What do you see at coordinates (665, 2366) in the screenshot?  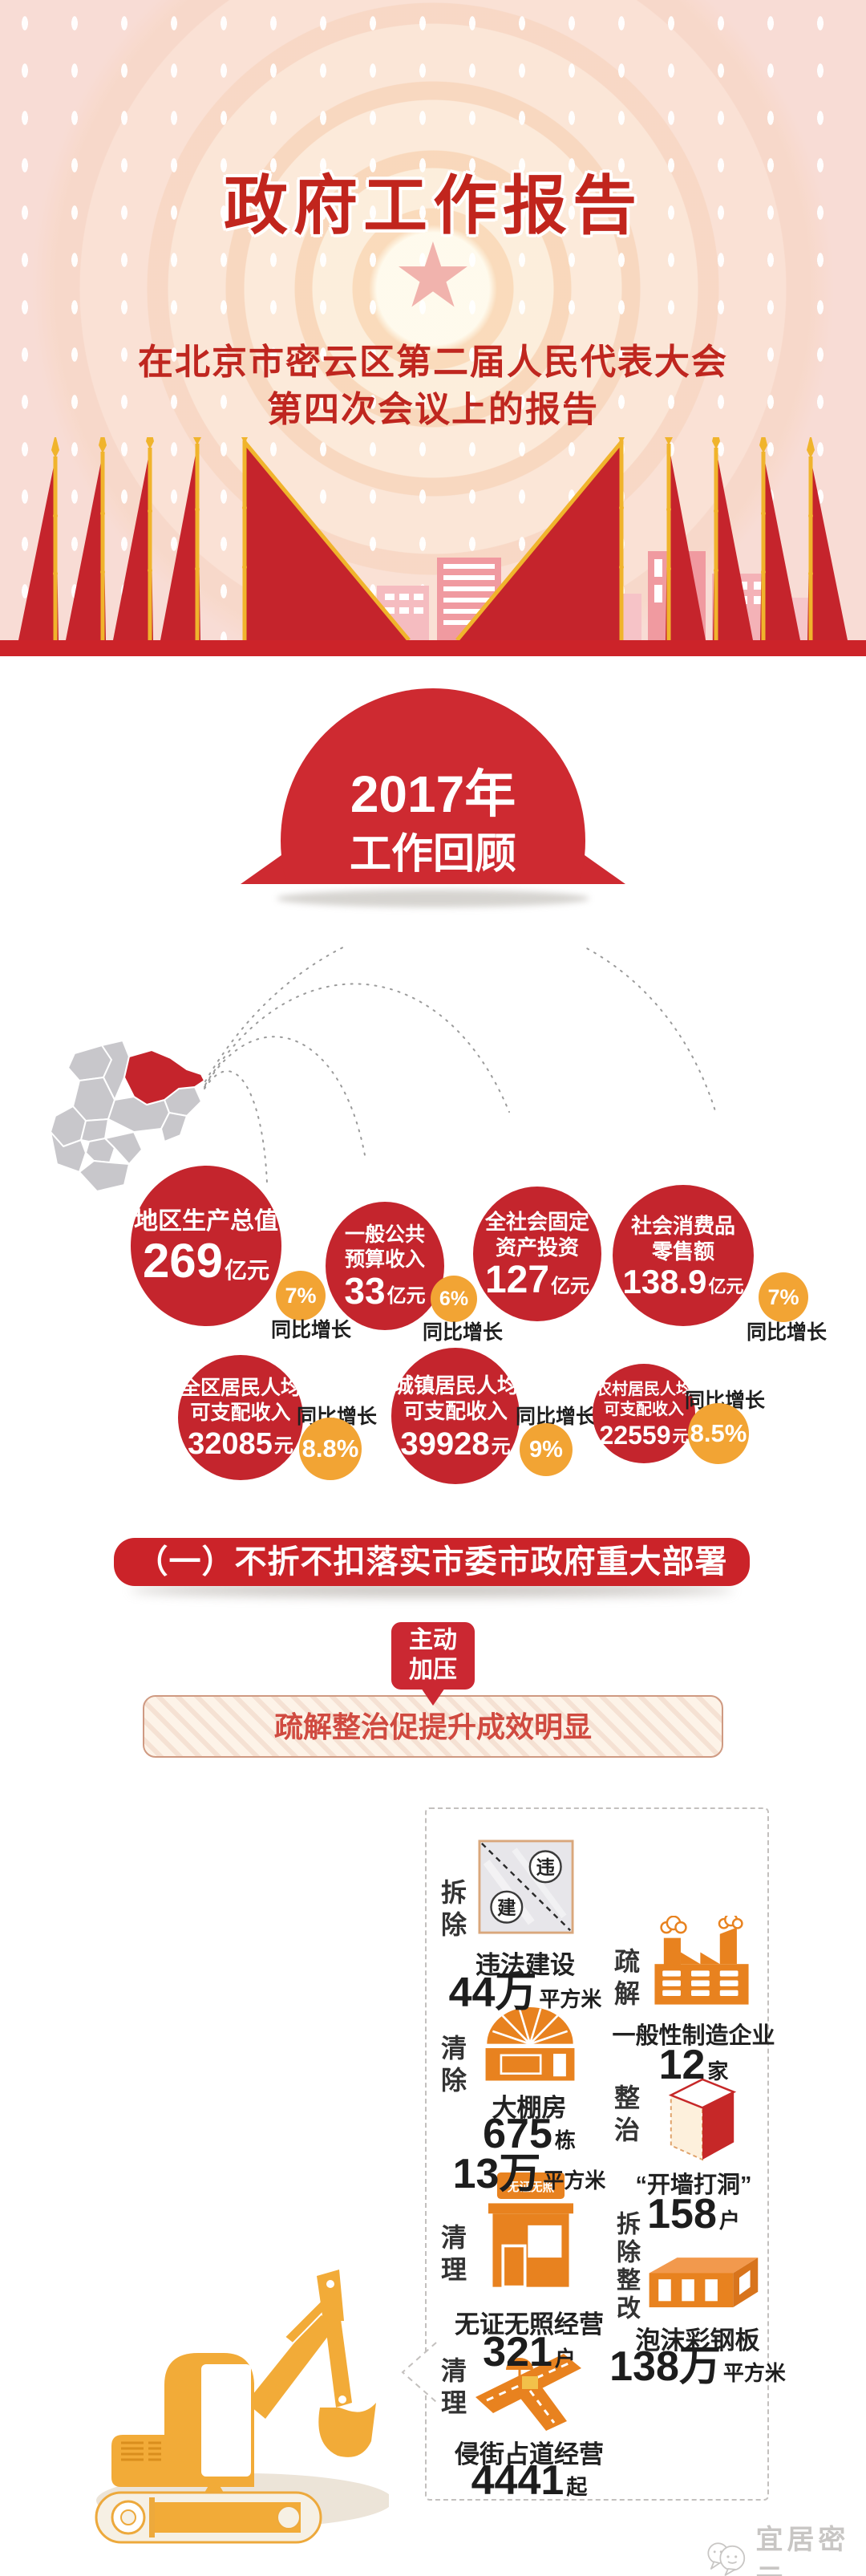 I see `achievement-value: 138万` at bounding box center [665, 2366].